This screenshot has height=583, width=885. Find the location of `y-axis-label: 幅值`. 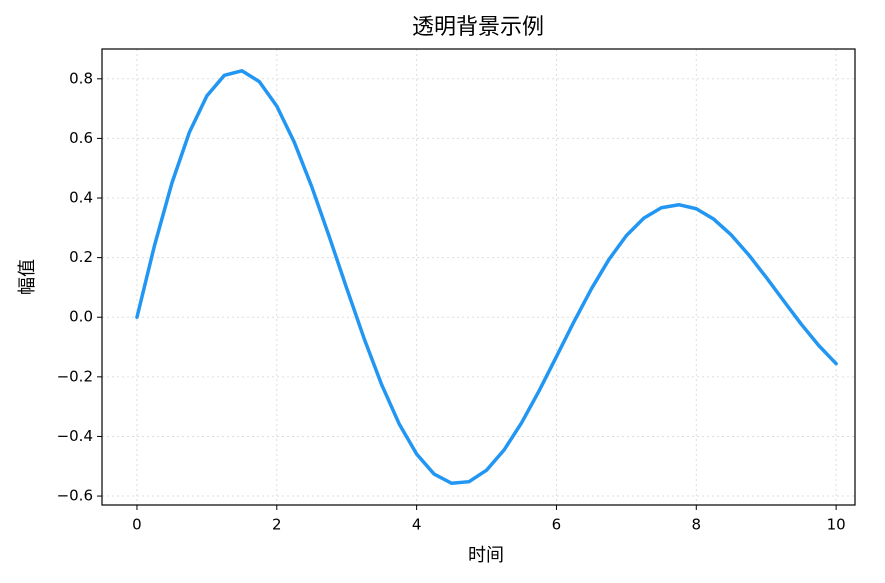

y-axis-label: 幅值 is located at coordinates (27, 277).